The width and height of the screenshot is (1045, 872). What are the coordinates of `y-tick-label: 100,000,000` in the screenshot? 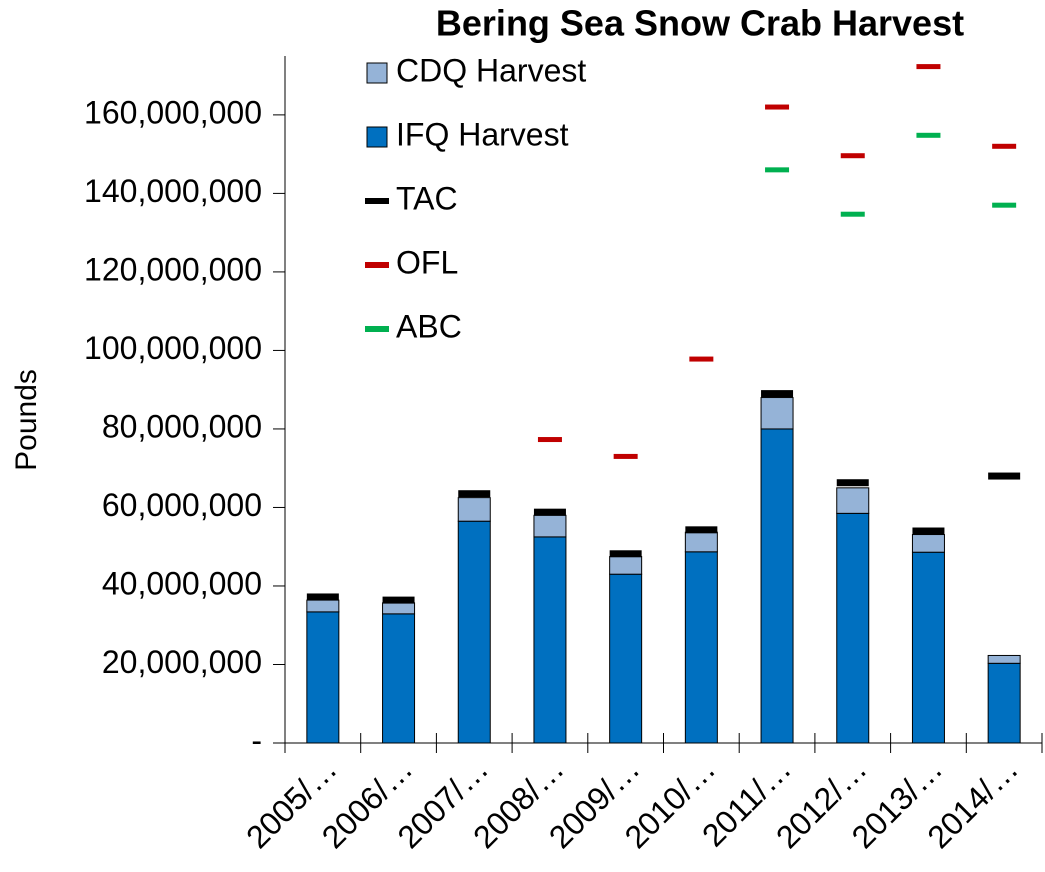 It's located at (173, 348).